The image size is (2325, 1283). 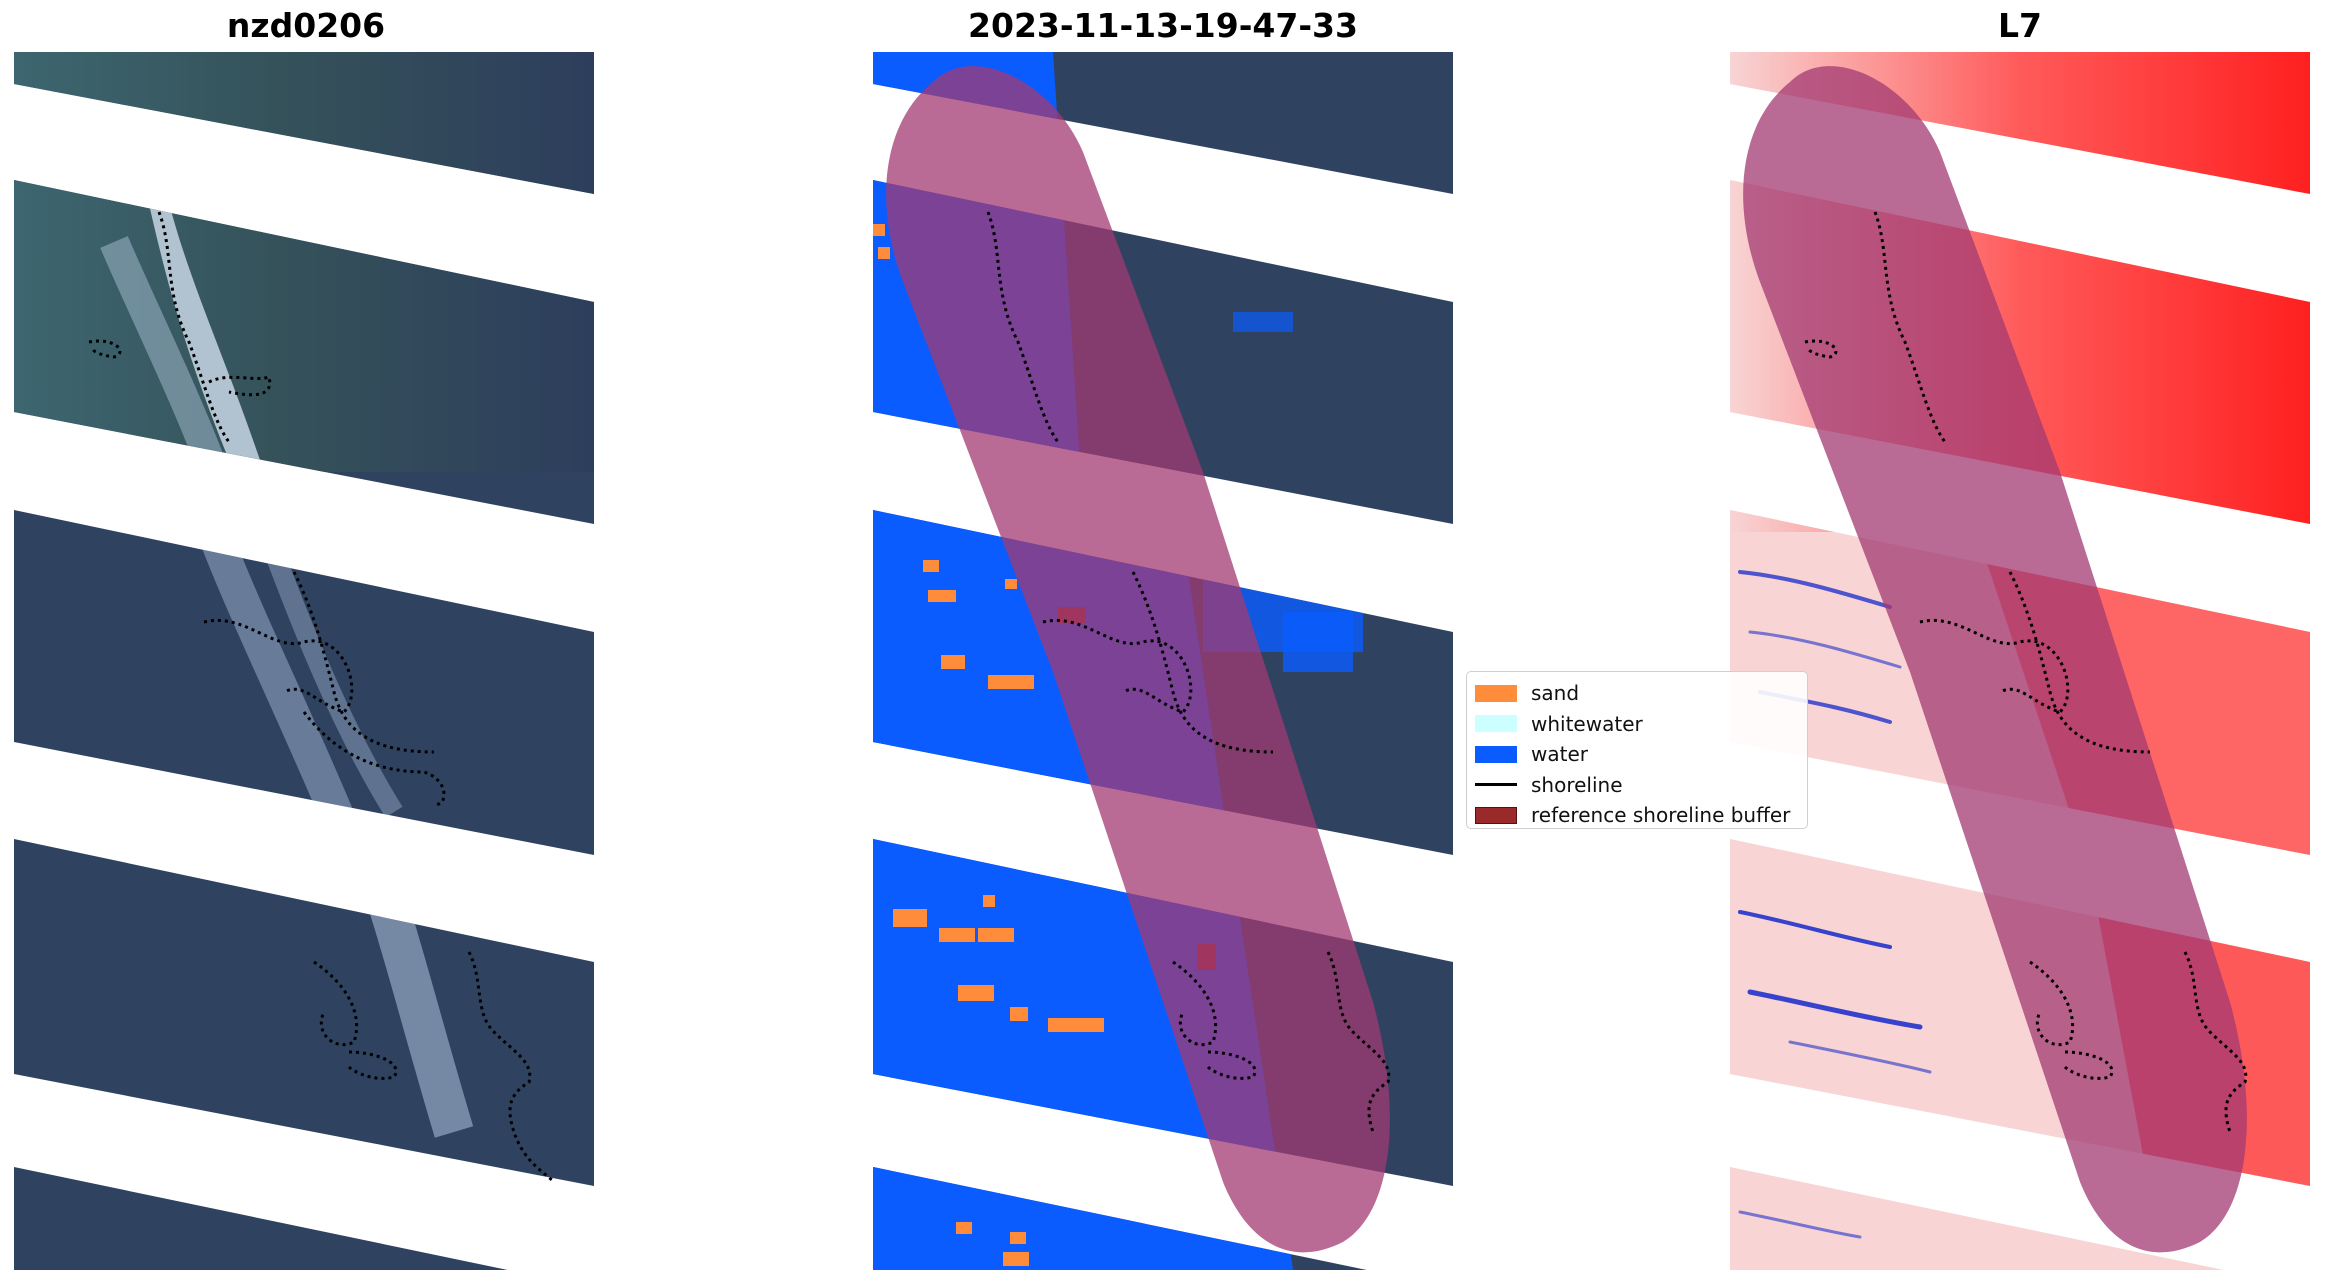 What do you see at coordinates (988, 745) in the screenshot?
I see `sand-pixels` at bounding box center [988, 745].